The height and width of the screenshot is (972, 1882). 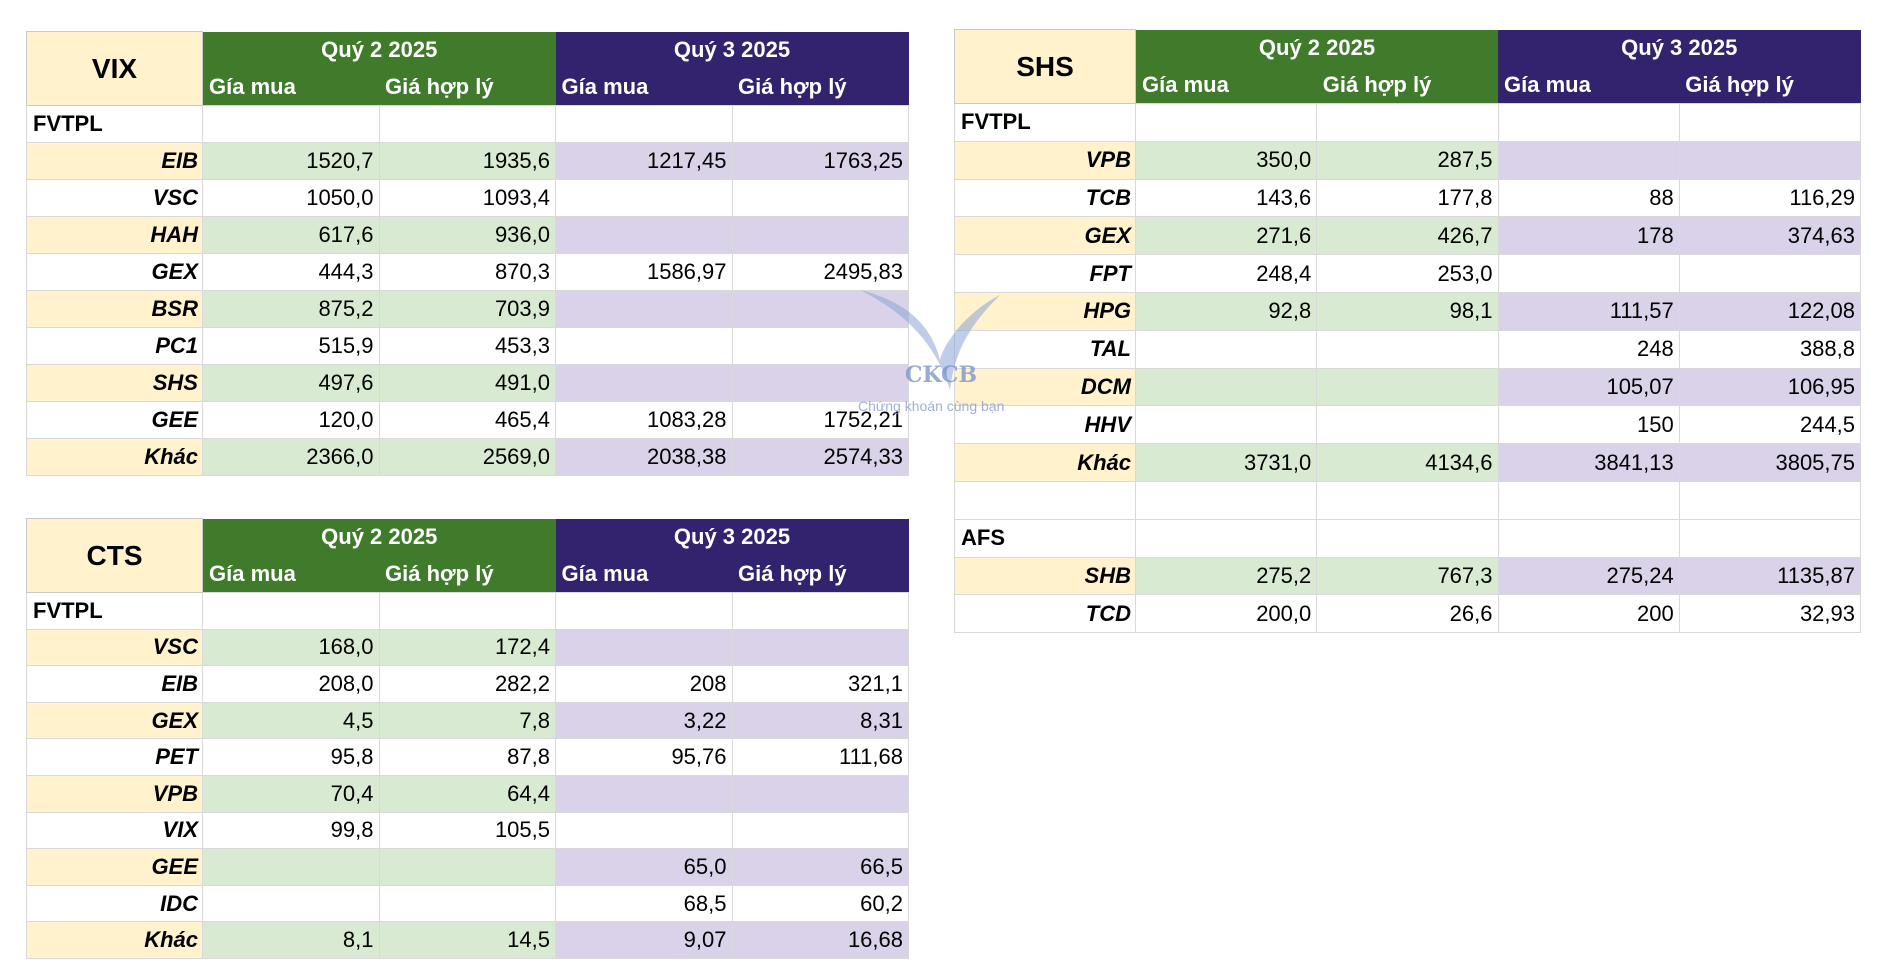 I want to click on q3-buy-cell: 95,76, so click(x=644, y=757).